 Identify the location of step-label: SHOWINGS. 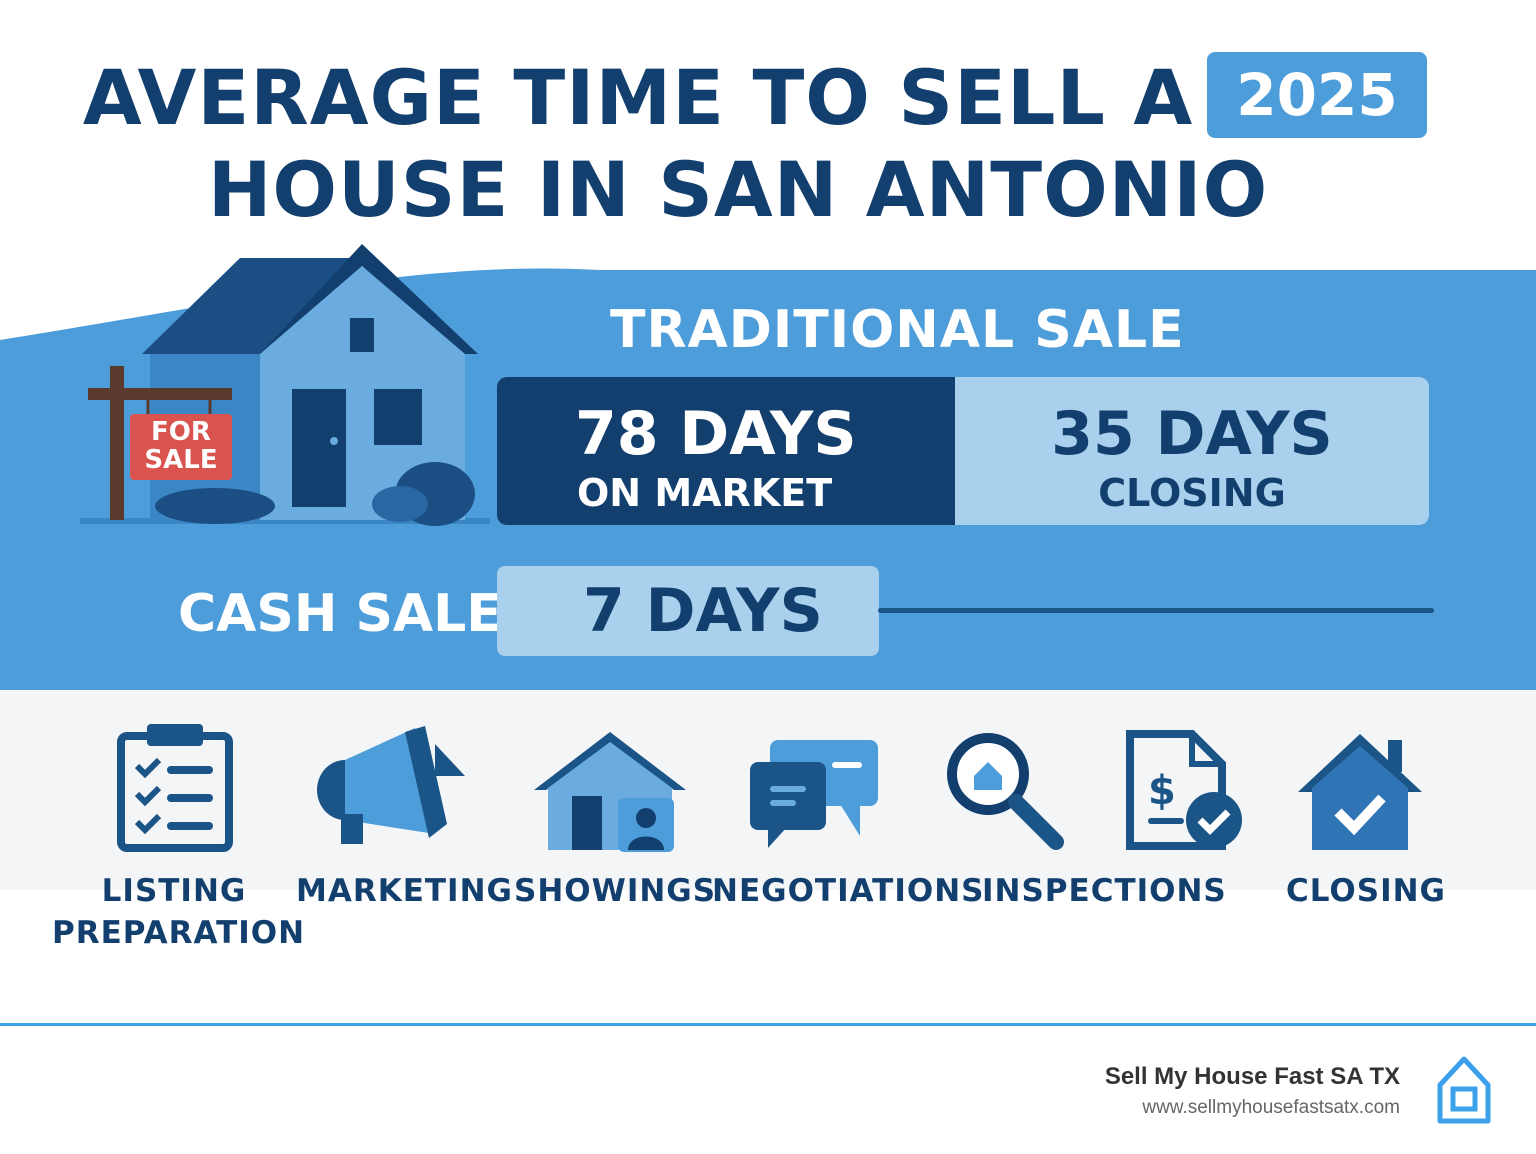
(615, 891).